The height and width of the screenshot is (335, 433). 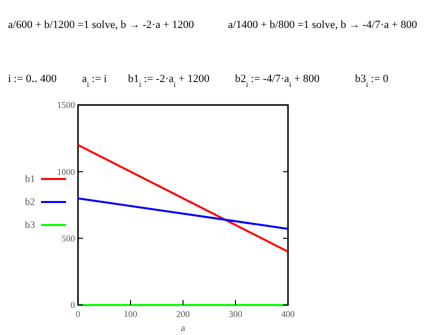 What do you see at coordinates (372, 80) in the screenshot?
I see `text: b3$_{i}$ := 0` at bounding box center [372, 80].